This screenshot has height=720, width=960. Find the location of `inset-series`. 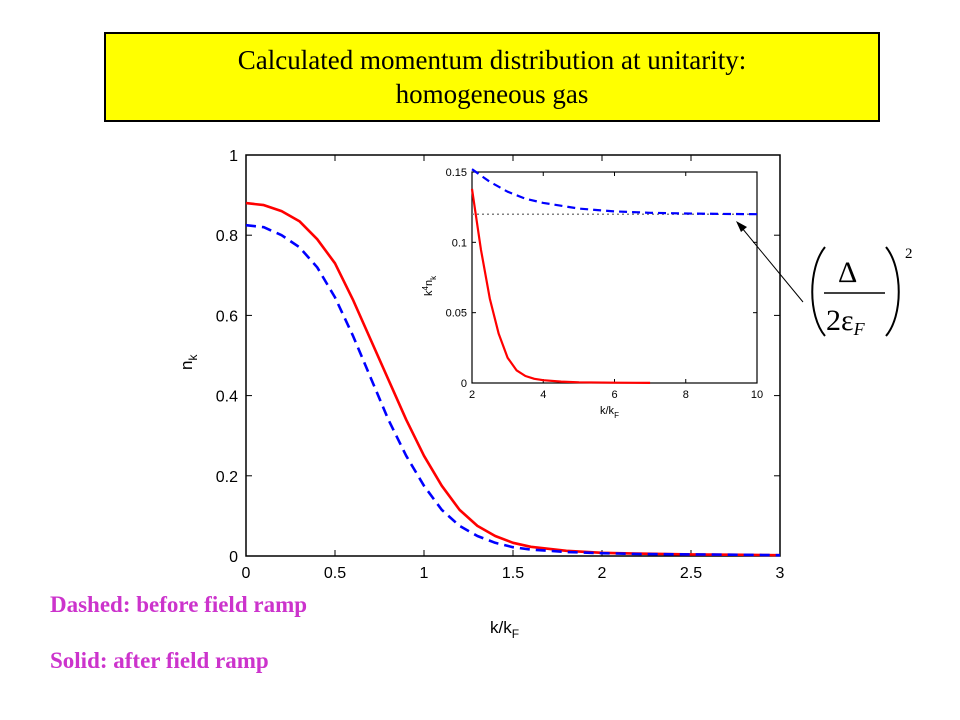

inset-series is located at coordinates (614, 276).